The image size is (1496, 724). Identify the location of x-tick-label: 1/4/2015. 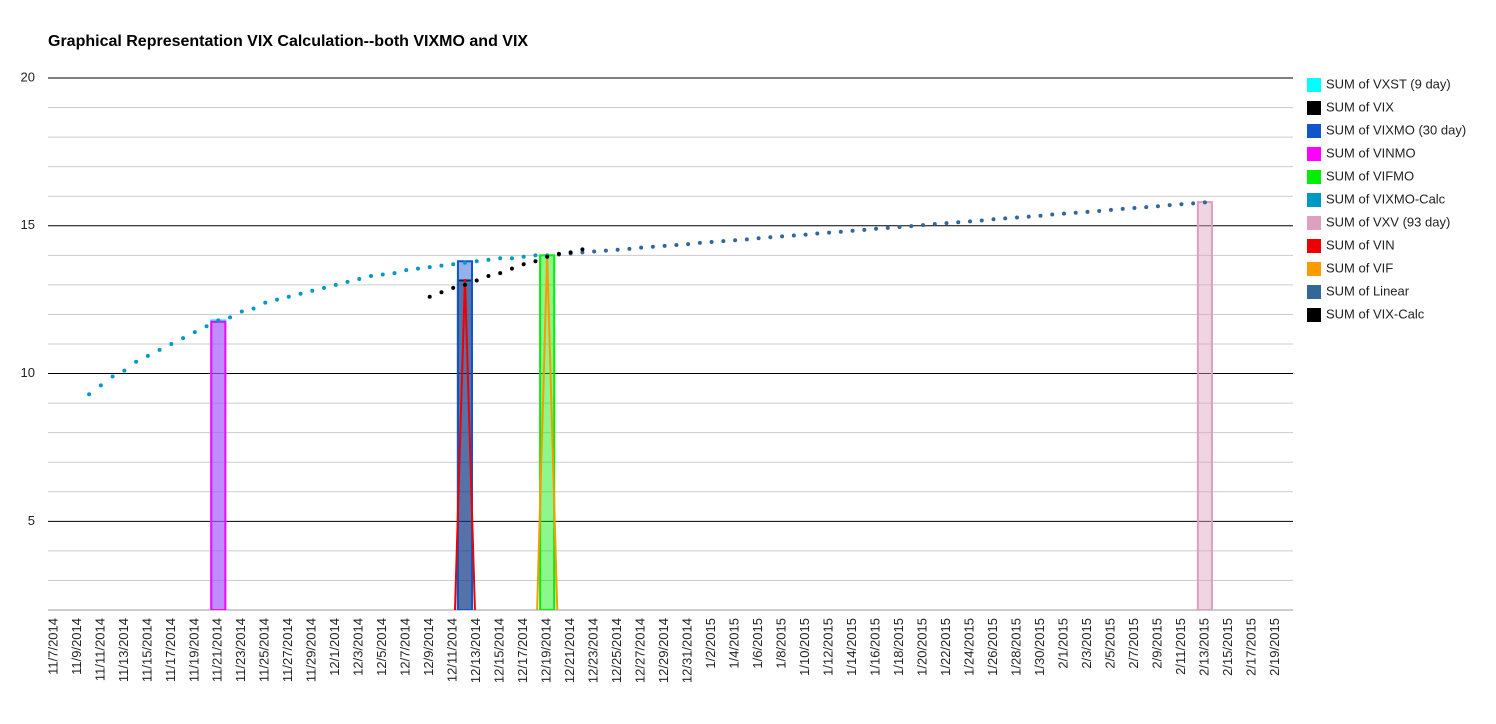
(734, 643).